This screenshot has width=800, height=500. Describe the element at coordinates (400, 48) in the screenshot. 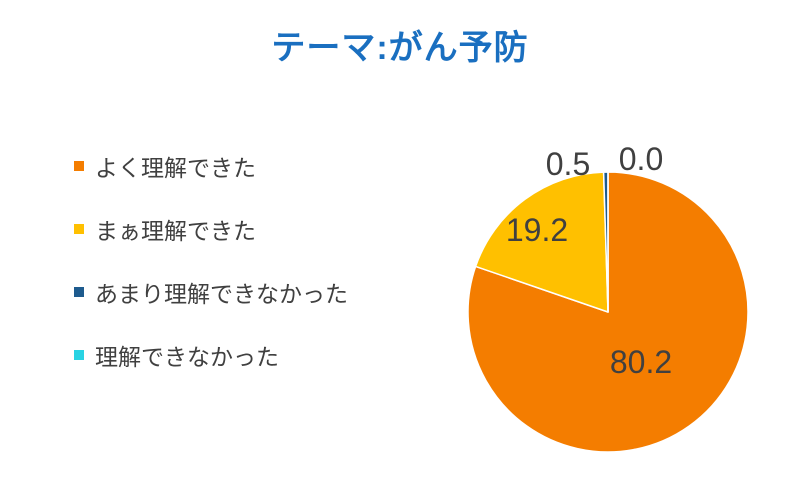

I see `chart-title: テーマ:がん予防` at that location.